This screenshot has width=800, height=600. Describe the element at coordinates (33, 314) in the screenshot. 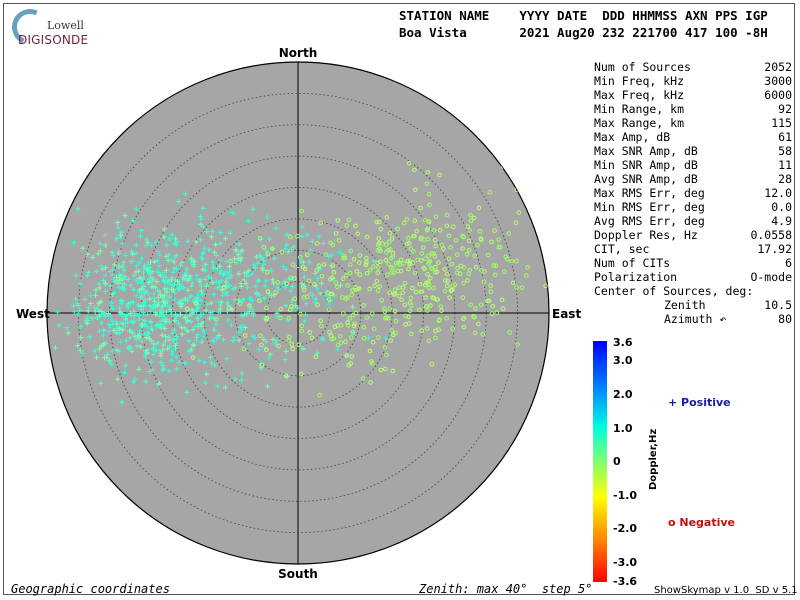

I see `west-label: West` at that location.